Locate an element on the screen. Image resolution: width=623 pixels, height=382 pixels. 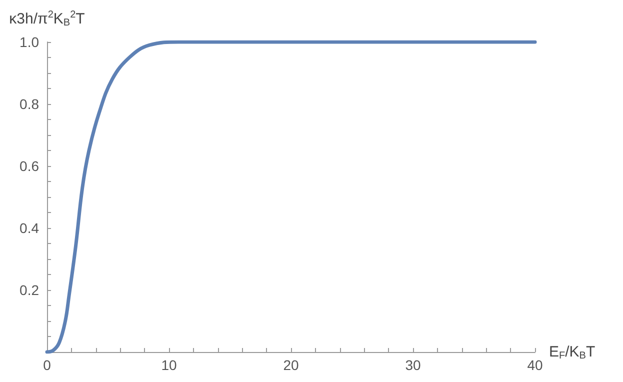
x-tick-label: 10 is located at coordinates (169, 365).